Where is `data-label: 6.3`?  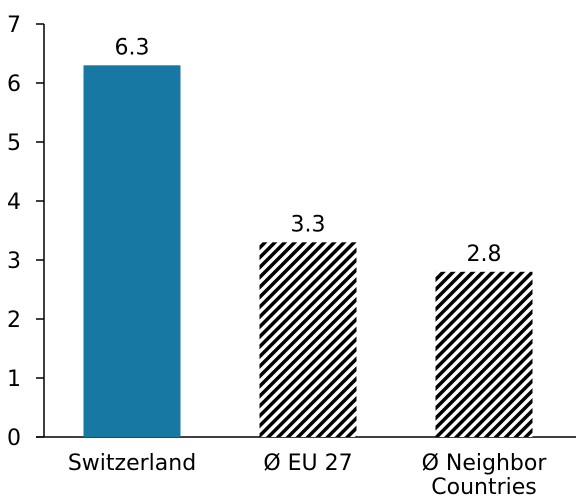 data-label: 6.3 is located at coordinates (132, 47).